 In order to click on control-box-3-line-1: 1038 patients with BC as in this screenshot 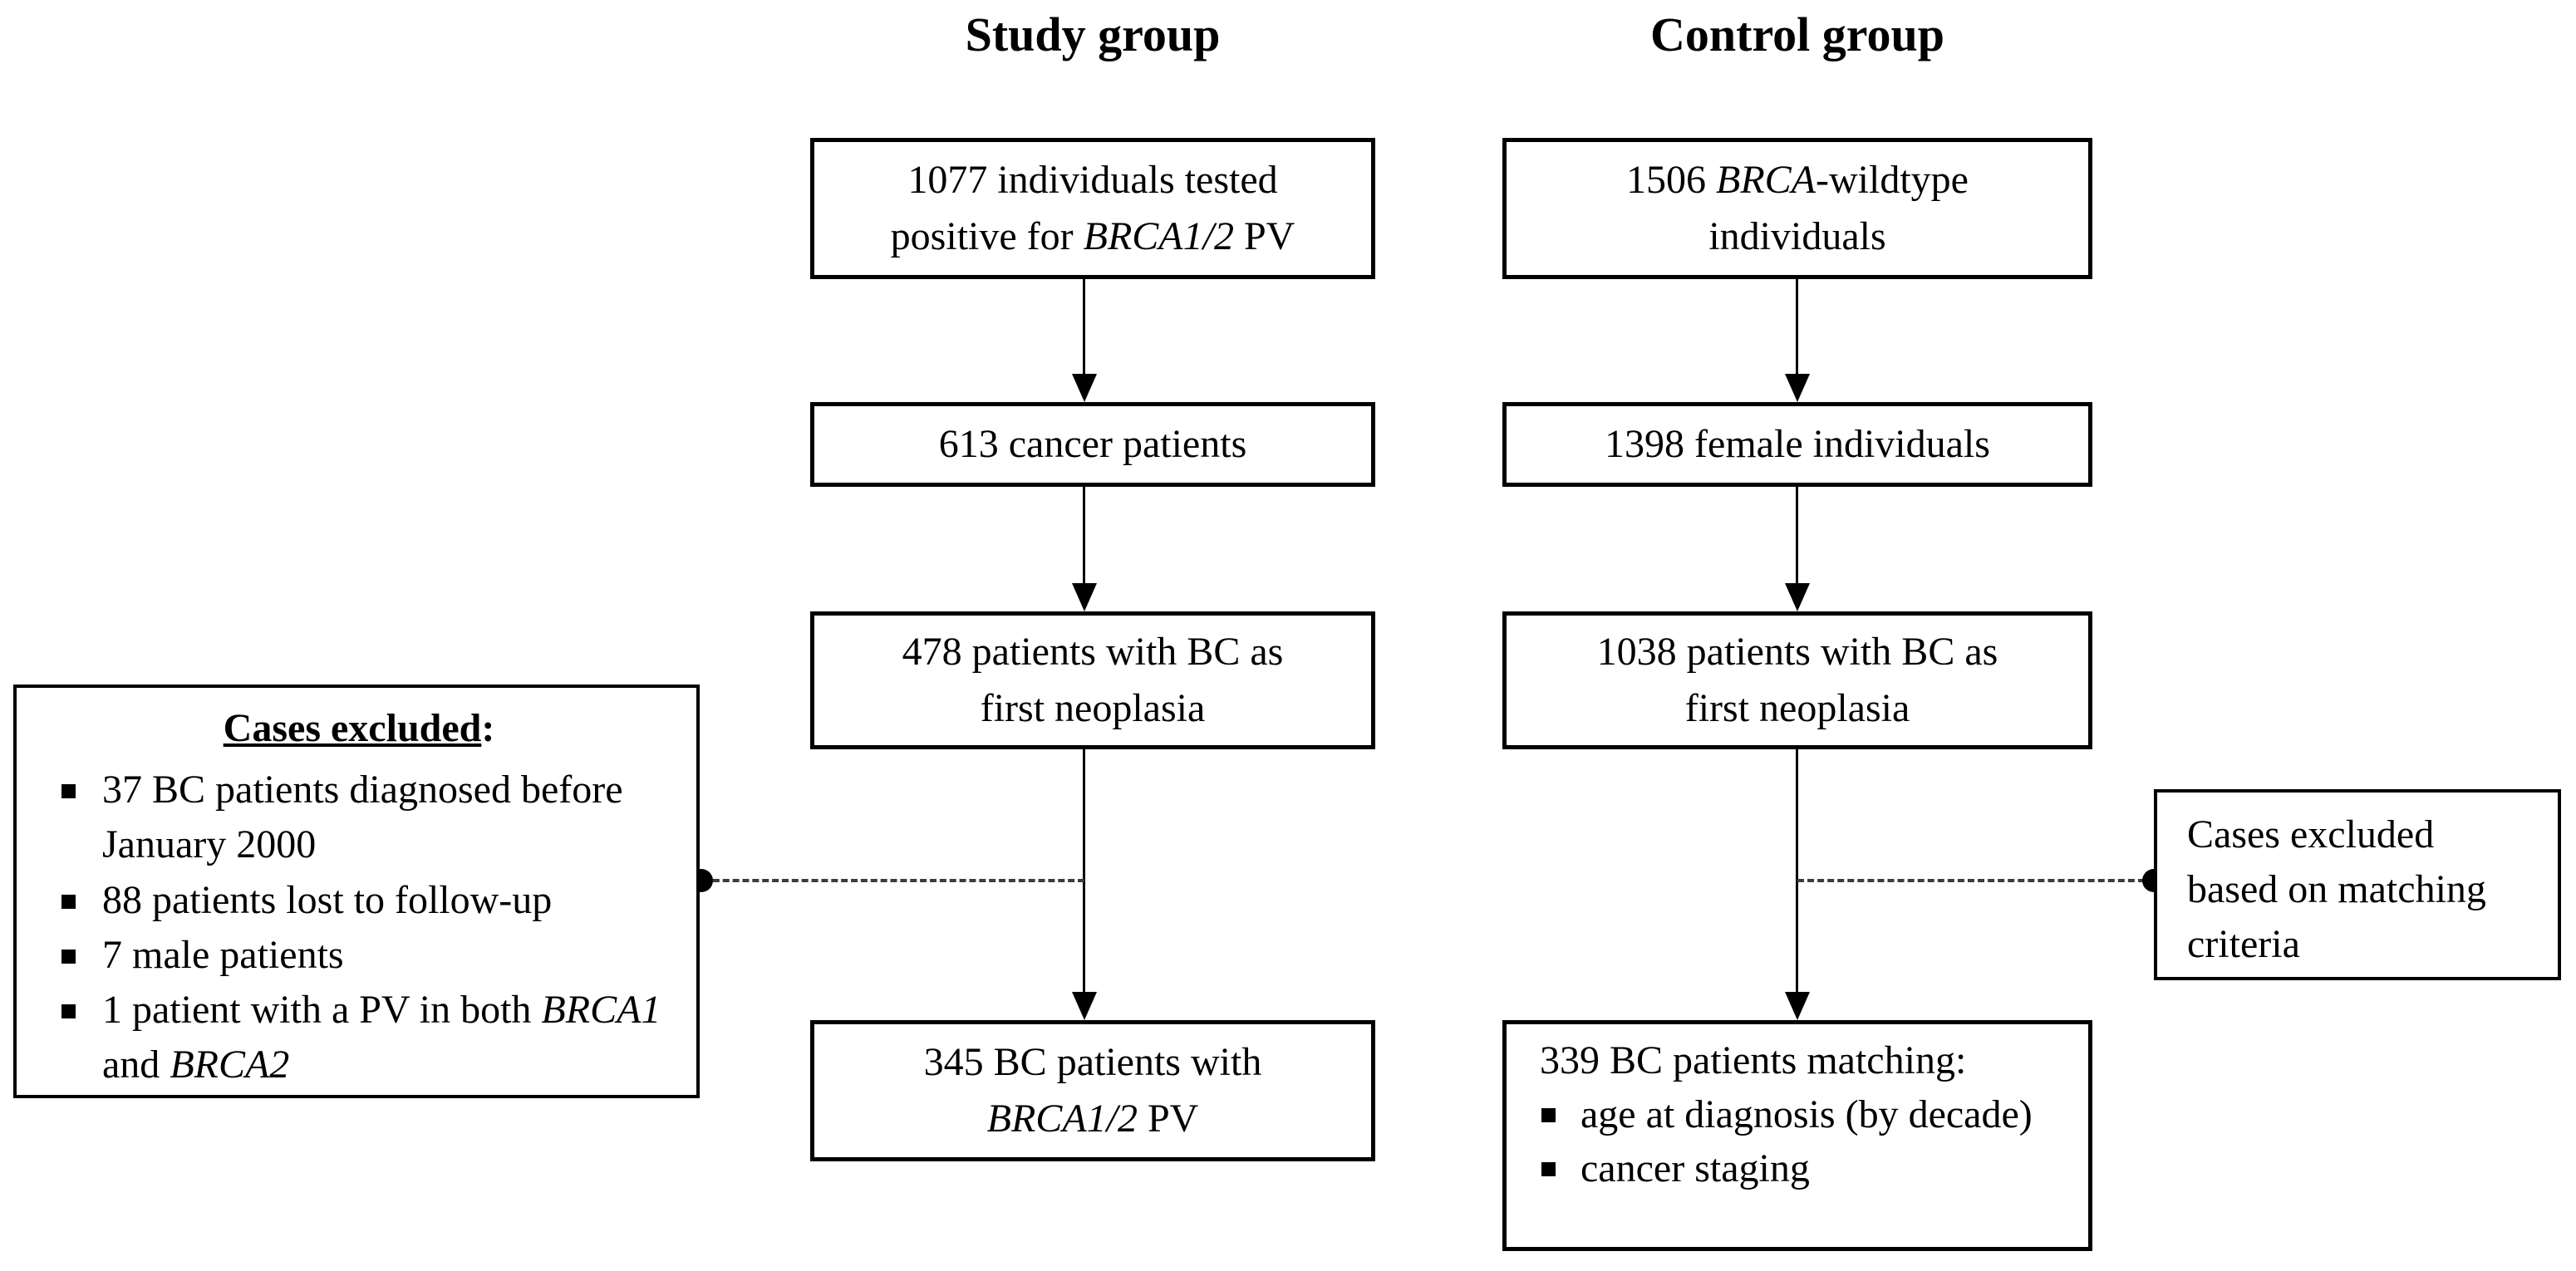, I will do `click(1797, 652)`.